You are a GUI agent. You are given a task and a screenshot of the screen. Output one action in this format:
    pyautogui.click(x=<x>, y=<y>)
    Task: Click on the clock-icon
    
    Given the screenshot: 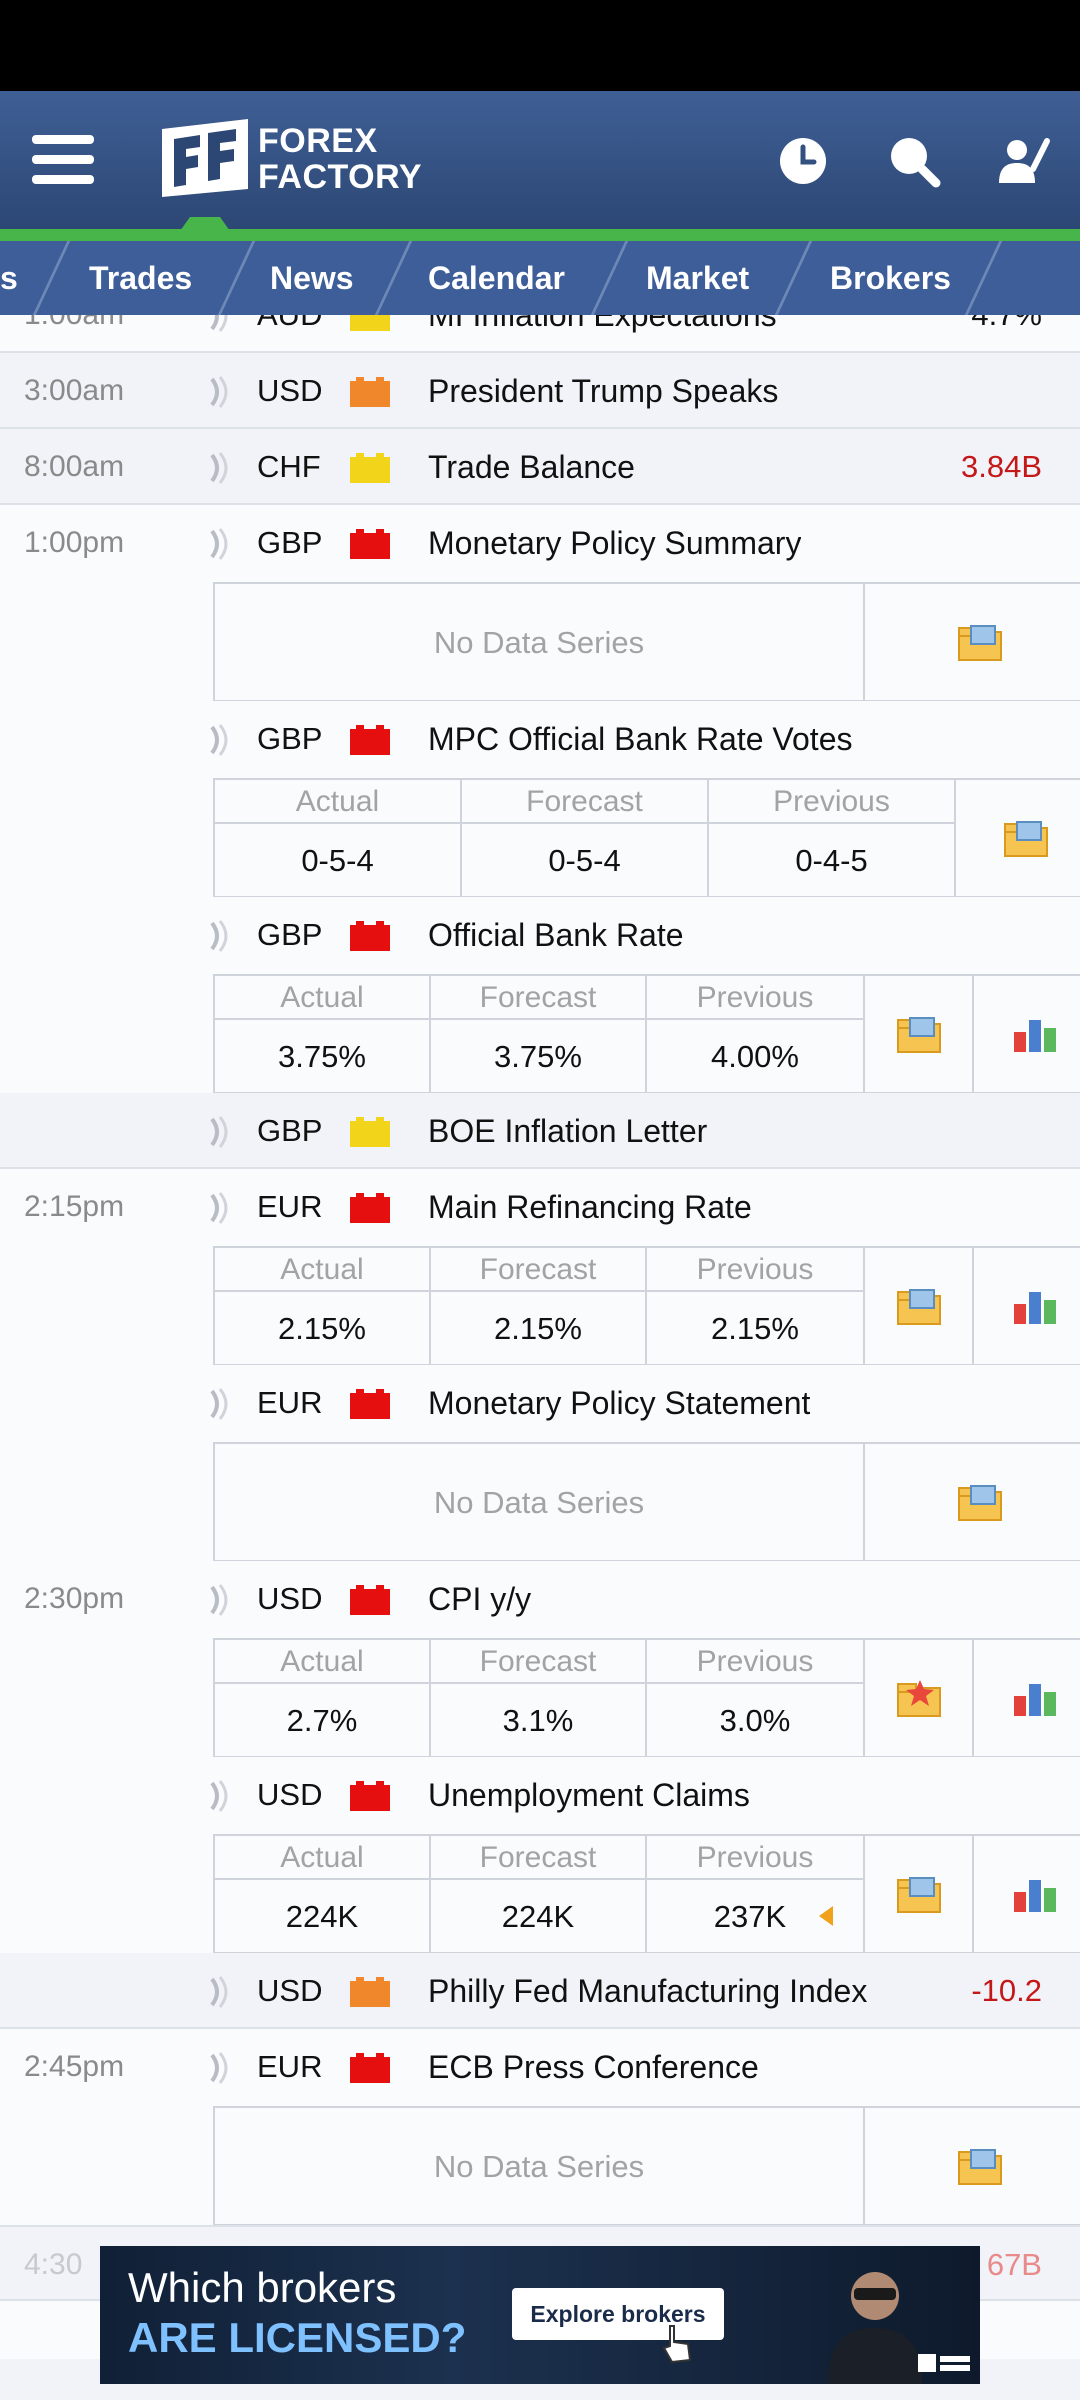 What is the action you would take?
    pyautogui.click(x=803, y=161)
    